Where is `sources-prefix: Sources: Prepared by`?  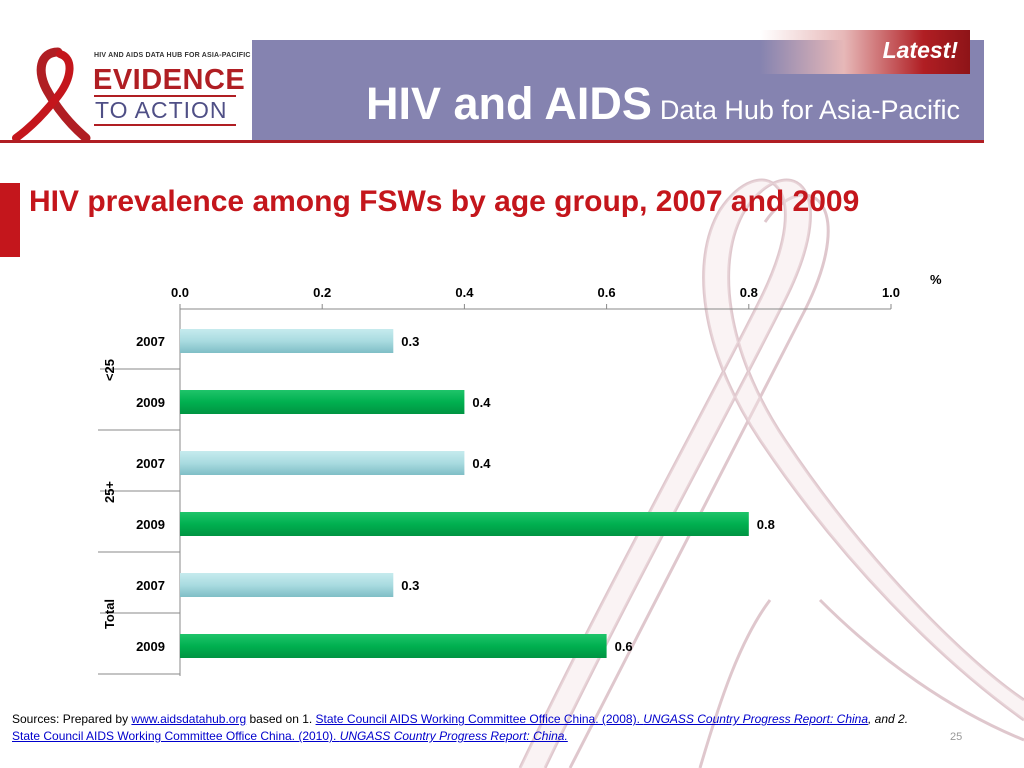
sources-prefix: Sources: Prepared by is located at coordinates (72, 719).